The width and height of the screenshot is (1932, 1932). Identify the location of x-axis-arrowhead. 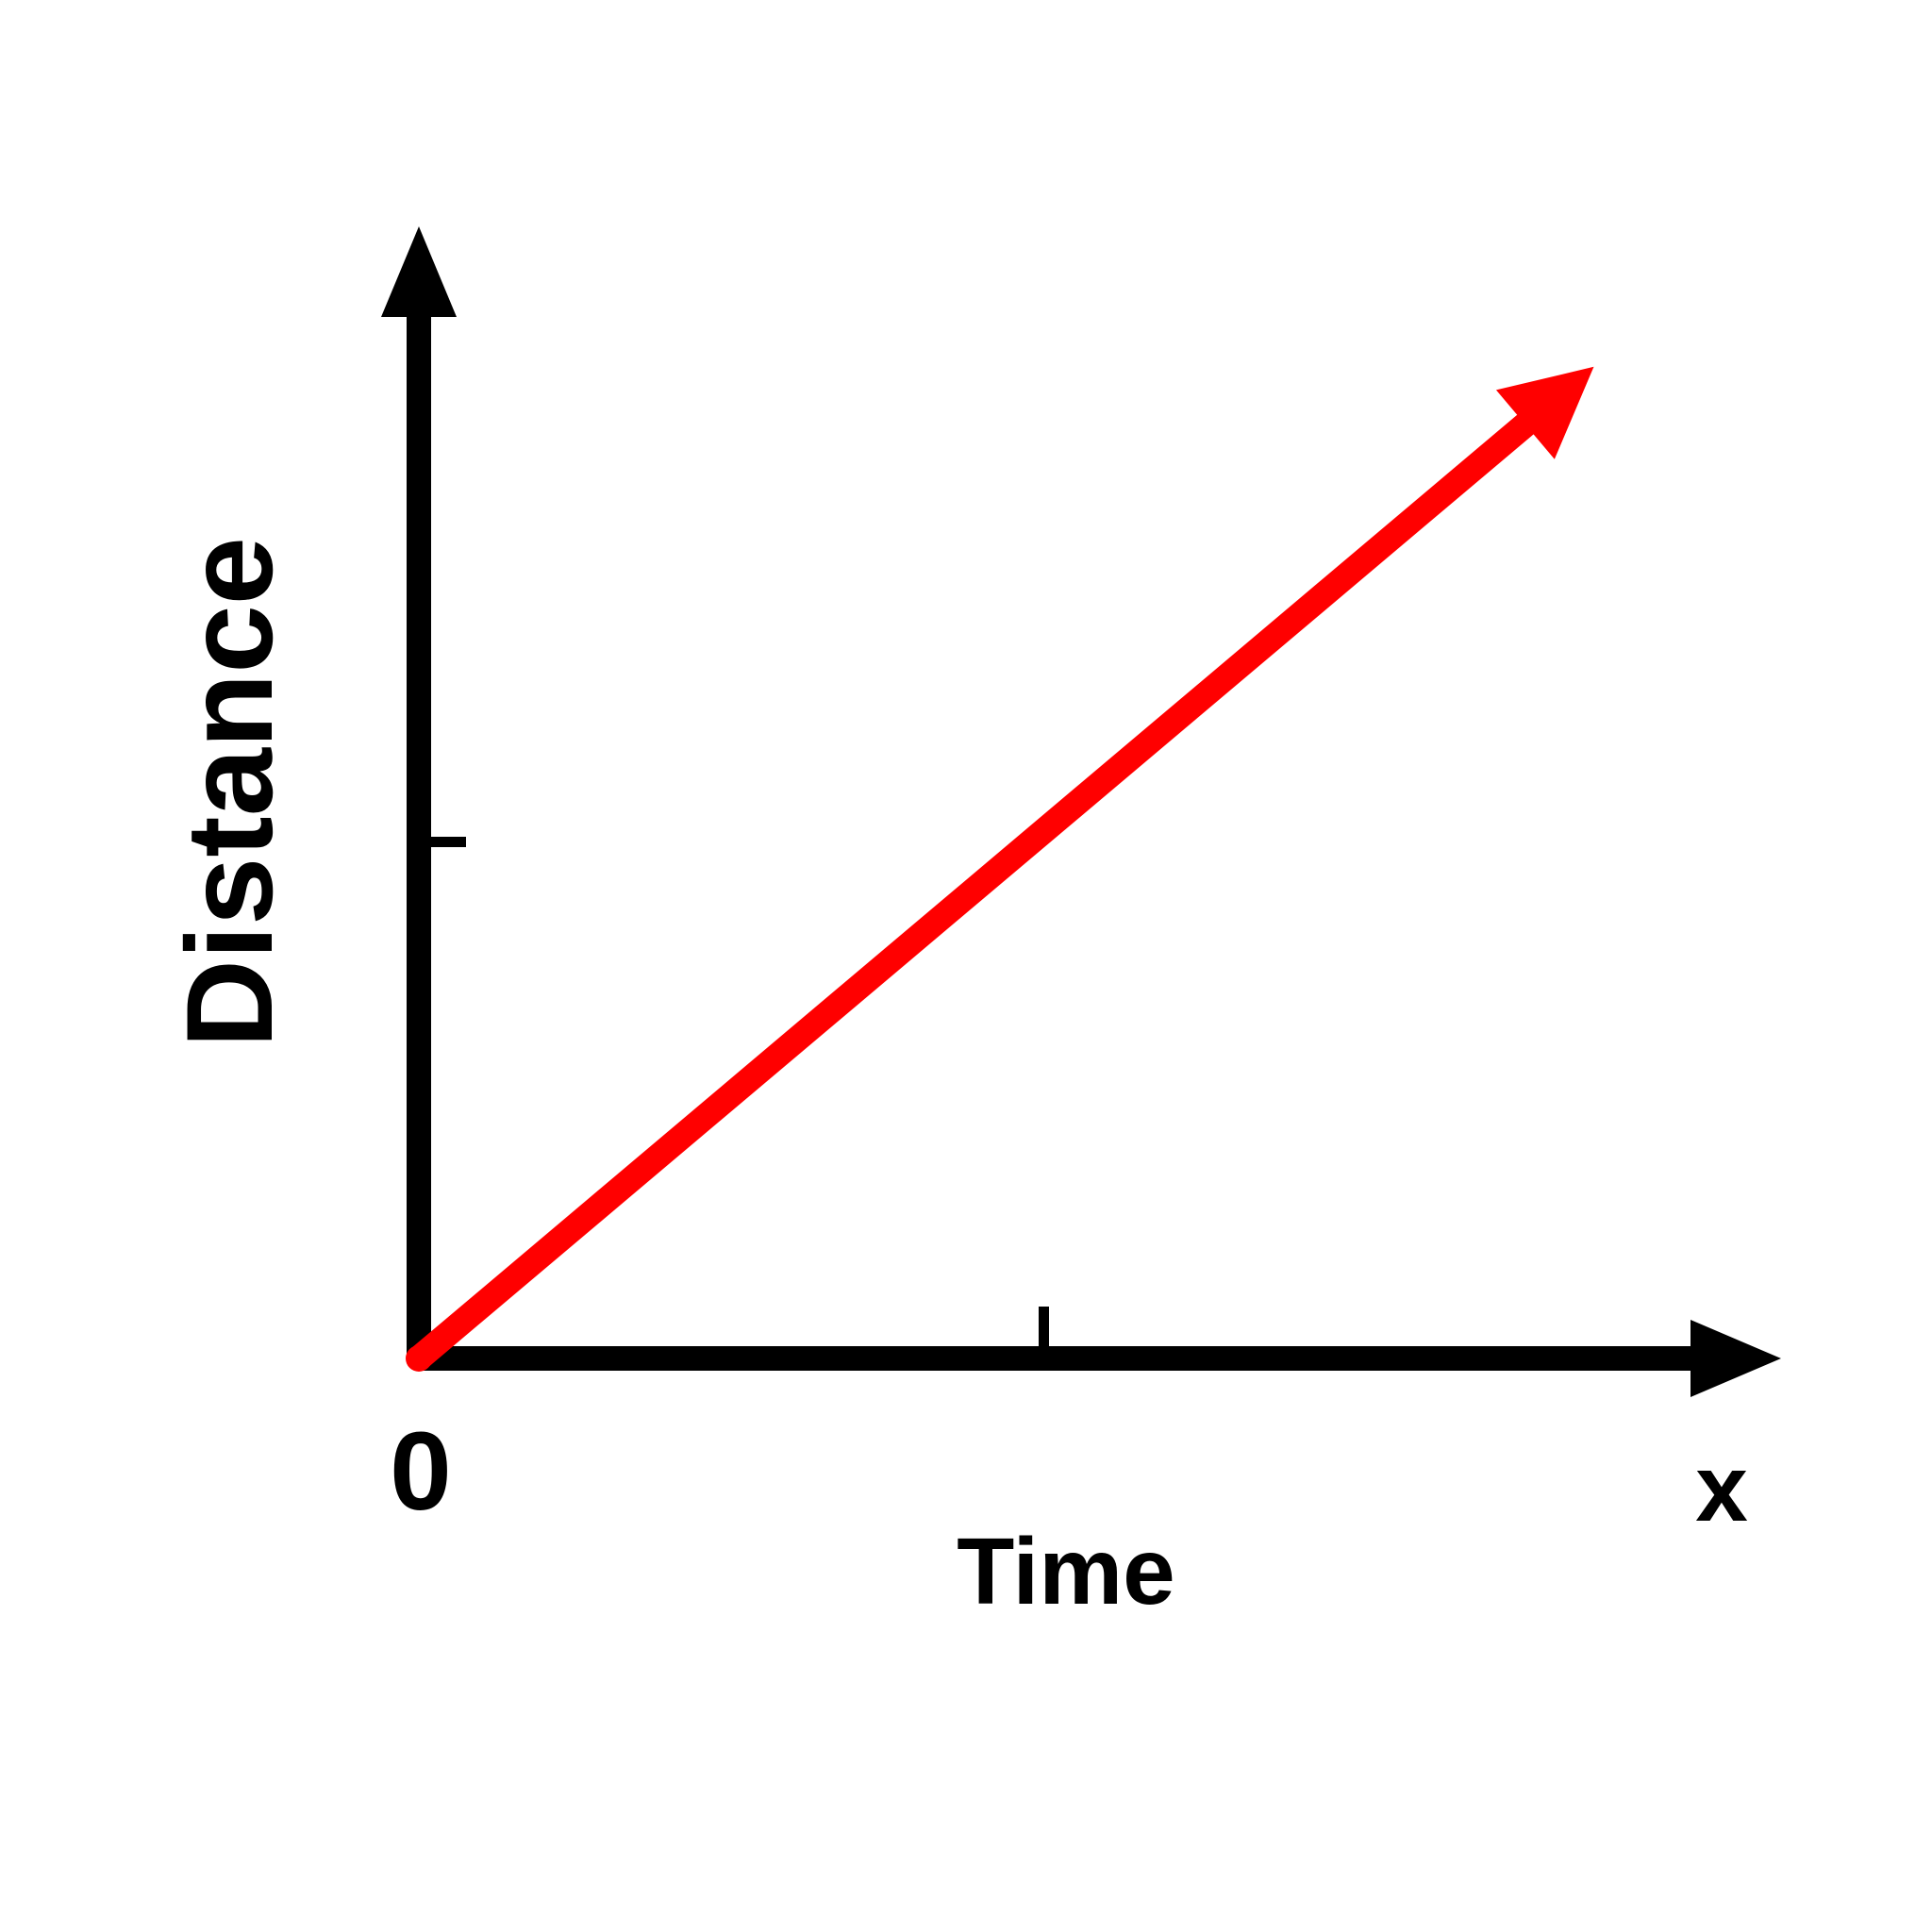
(1736, 1358).